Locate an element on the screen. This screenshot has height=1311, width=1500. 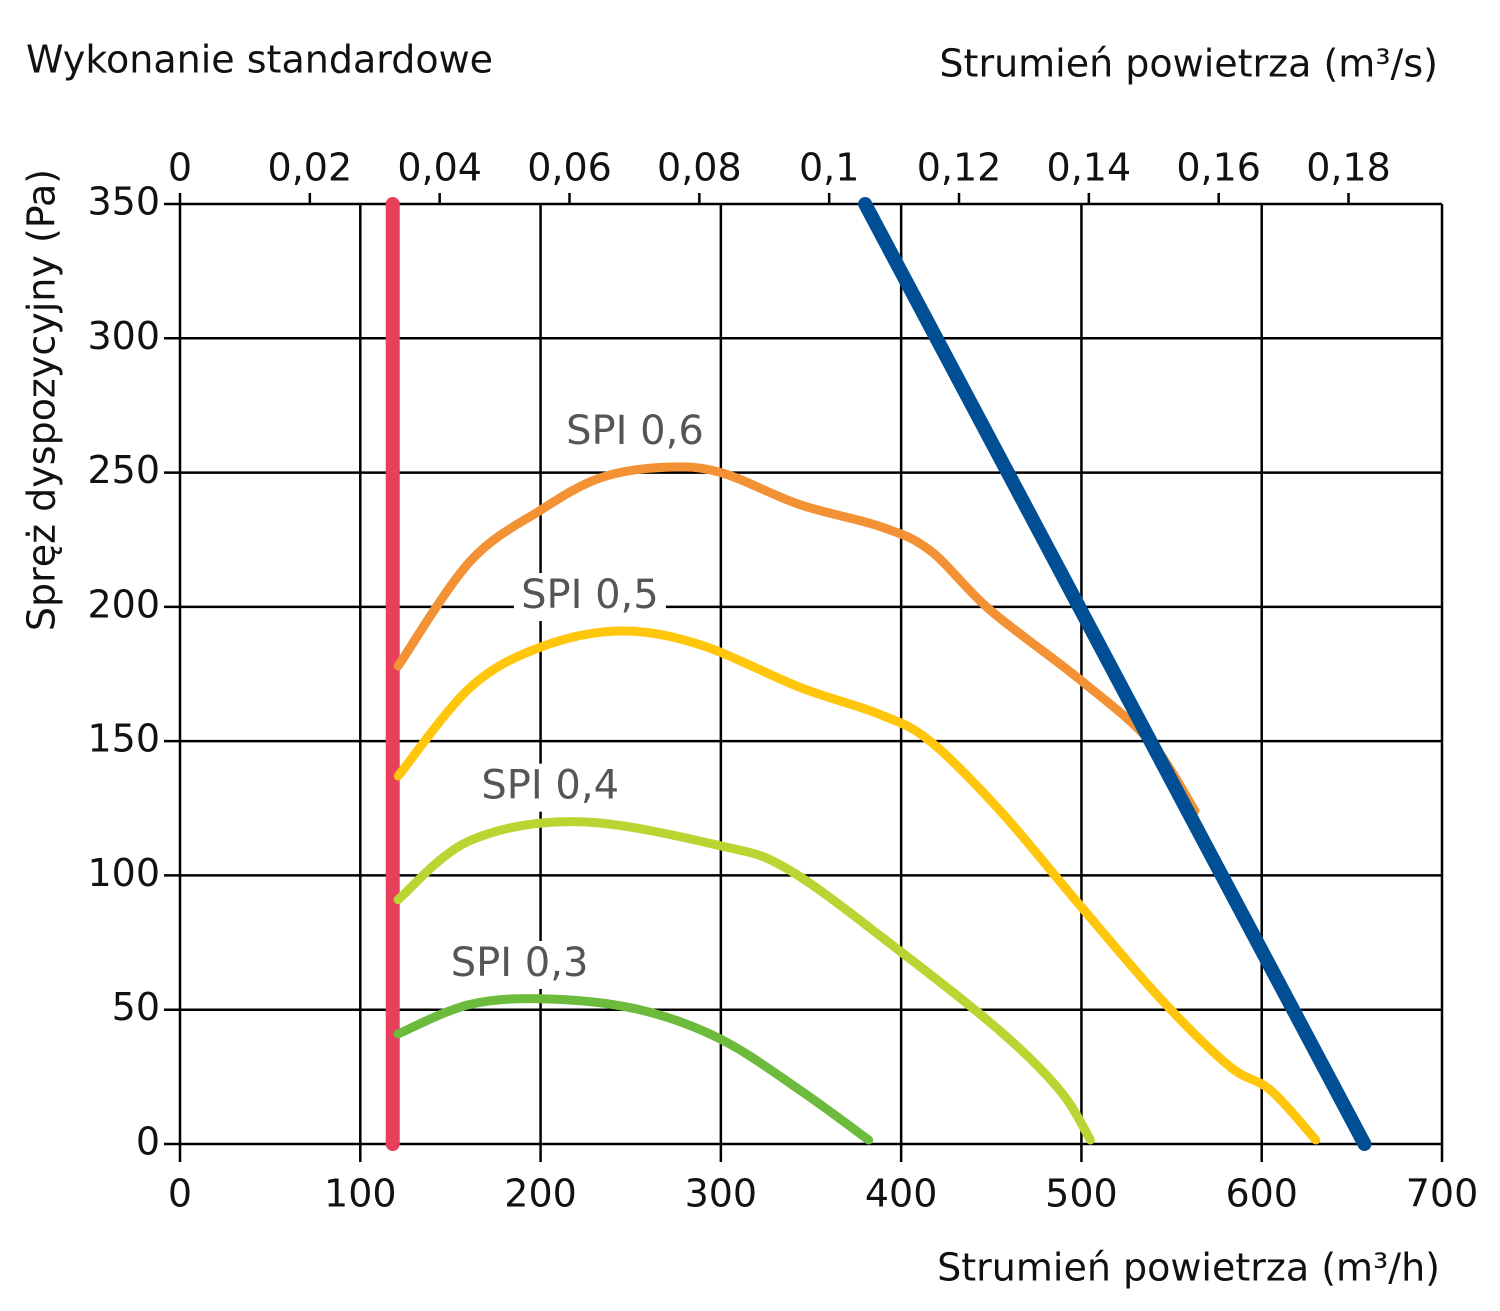
x2-tick-label: 0,06 is located at coordinates (569, 168).